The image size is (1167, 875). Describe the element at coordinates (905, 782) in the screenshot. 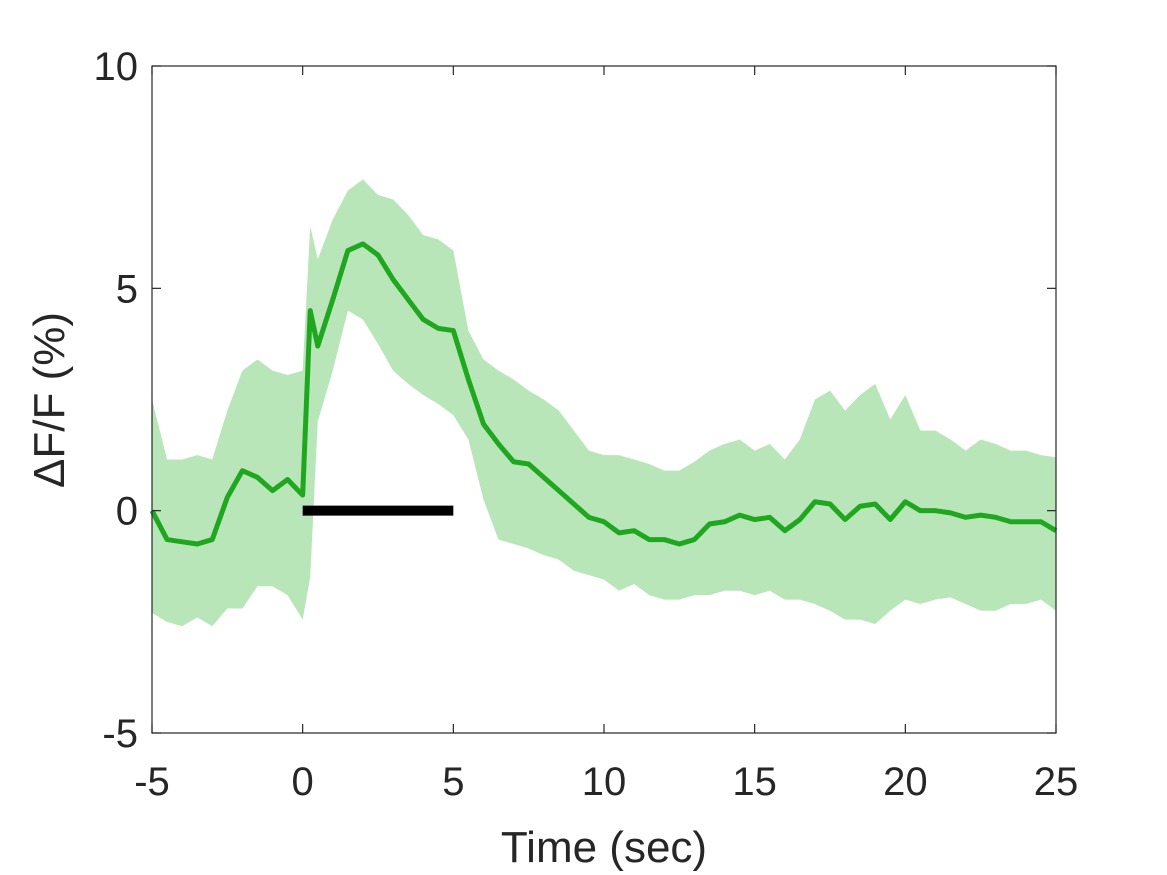

I see `x-tick-label: 20` at that location.